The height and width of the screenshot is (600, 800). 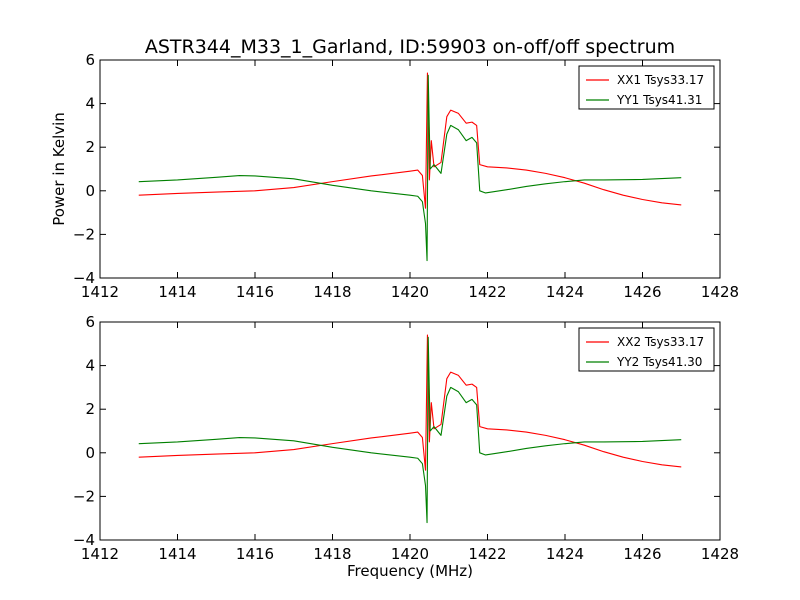 I want to click on legend: XX2 Tsys33.17 YY2 Tsys41.30, so click(x=646, y=349).